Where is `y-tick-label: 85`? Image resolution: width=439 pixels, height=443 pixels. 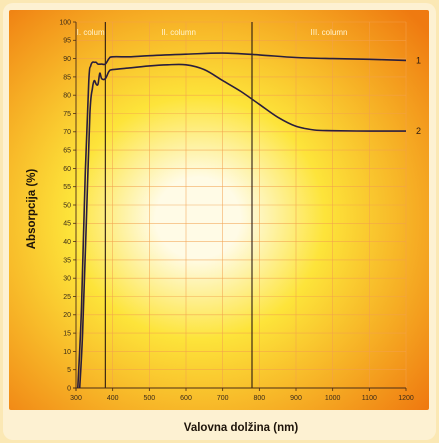 y-tick-label: 85 is located at coordinates (67, 77).